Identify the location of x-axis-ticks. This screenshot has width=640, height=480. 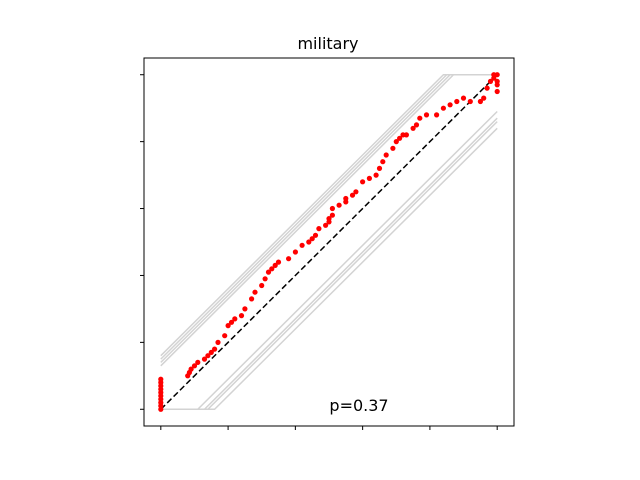
(329, 428).